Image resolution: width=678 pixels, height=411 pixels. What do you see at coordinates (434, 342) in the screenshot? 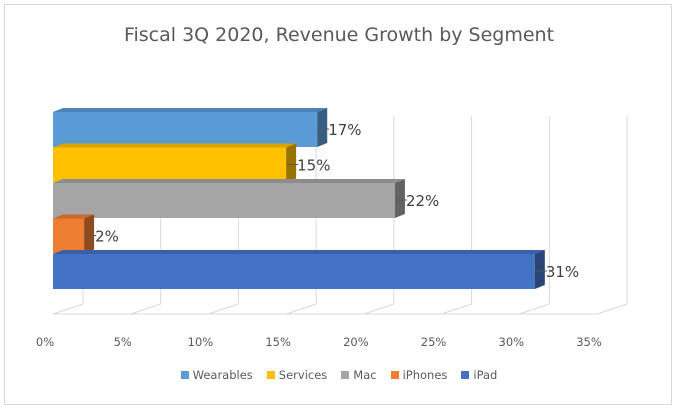
I see `x-tick-label: 25%` at bounding box center [434, 342].